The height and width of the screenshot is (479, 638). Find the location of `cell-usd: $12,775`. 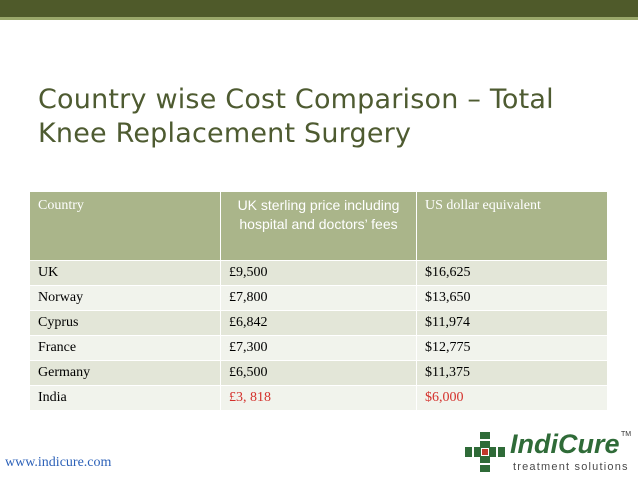

cell-usd: $12,775 is located at coordinates (512, 348).